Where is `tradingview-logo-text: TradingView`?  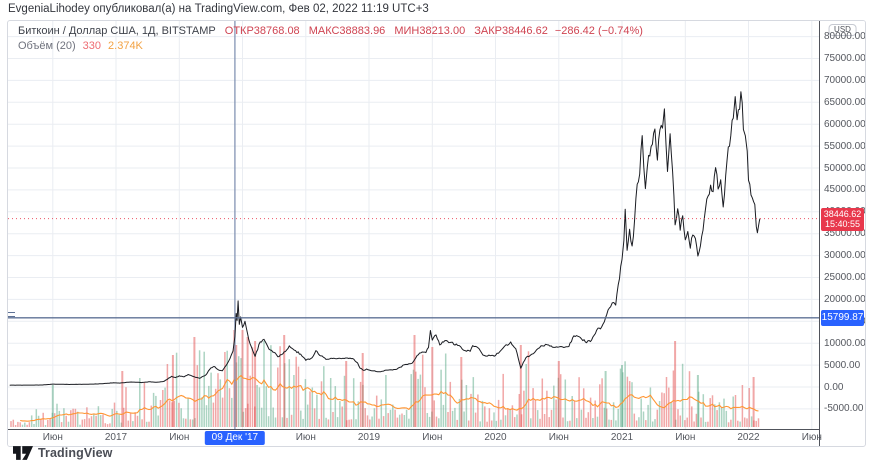
tradingview-logo-text: TradingView is located at coordinates (75, 453).